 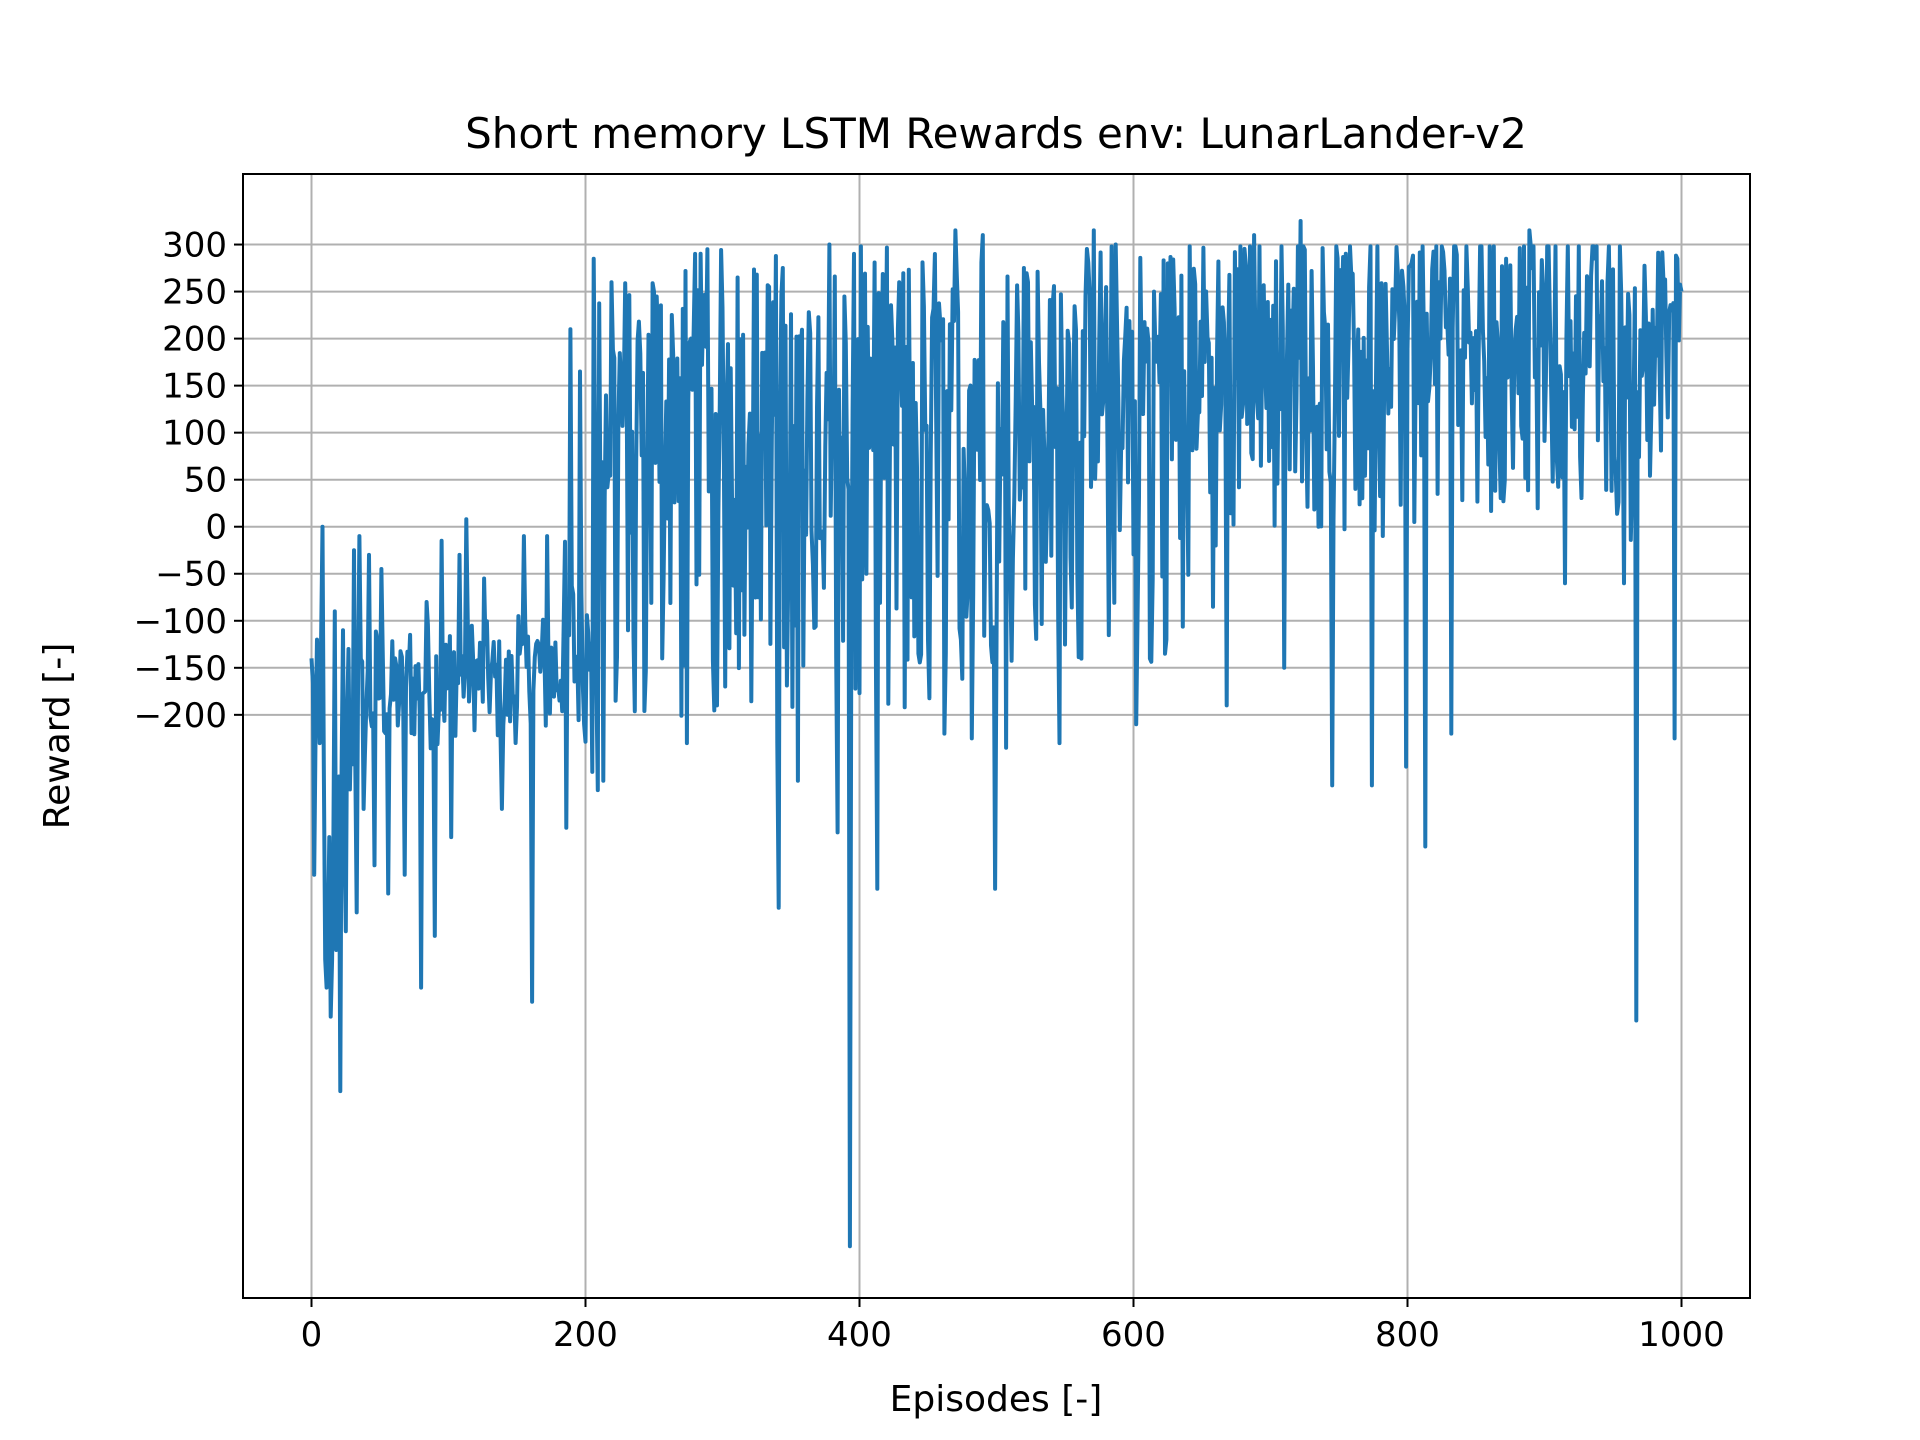 What do you see at coordinates (1407, 1335) in the screenshot?
I see `x-tick-label: 800` at bounding box center [1407, 1335].